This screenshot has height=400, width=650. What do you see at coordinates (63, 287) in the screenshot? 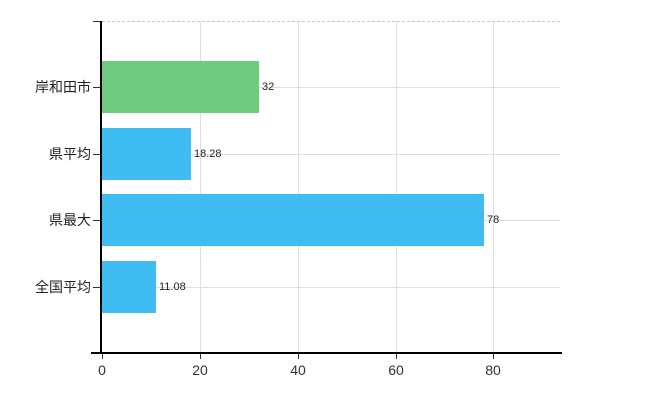
I see `y-axis-label: 全国平均` at bounding box center [63, 287].